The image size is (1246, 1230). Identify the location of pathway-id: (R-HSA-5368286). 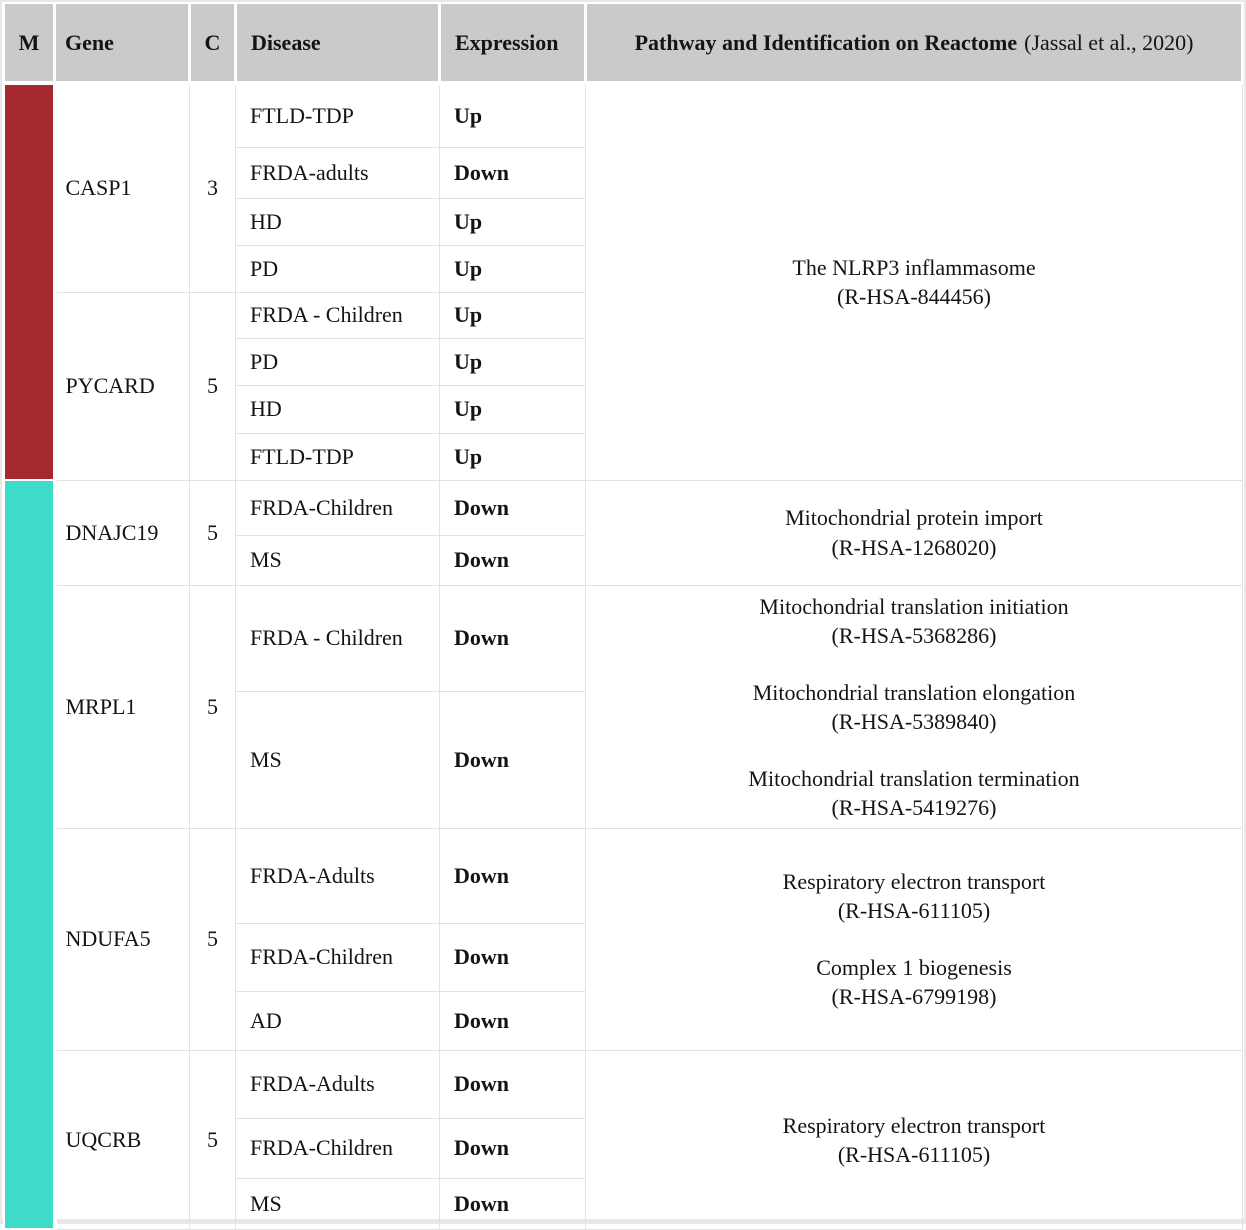
(914, 635).